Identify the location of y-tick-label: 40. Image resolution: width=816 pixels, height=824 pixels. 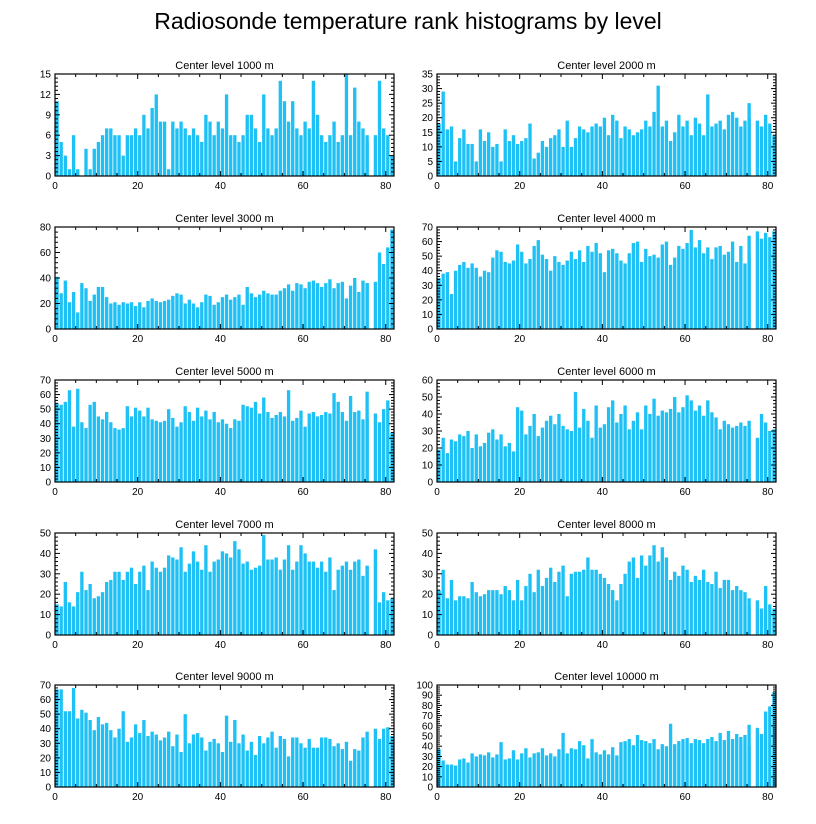
(46, 729).